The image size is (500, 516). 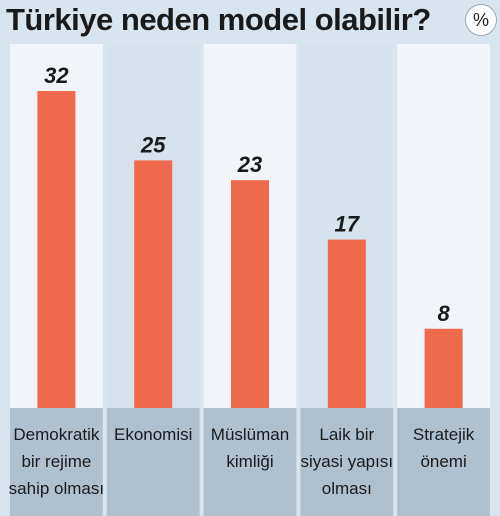 What do you see at coordinates (249, 164) in the screenshot?
I see `bar-value-label: 23` at bounding box center [249, 164].